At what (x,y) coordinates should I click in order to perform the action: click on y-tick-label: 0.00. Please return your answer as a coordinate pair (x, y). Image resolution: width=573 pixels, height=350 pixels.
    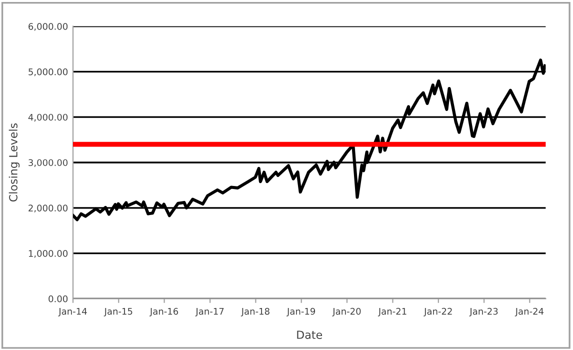
    Looking at the image, I should click on (58, 298).